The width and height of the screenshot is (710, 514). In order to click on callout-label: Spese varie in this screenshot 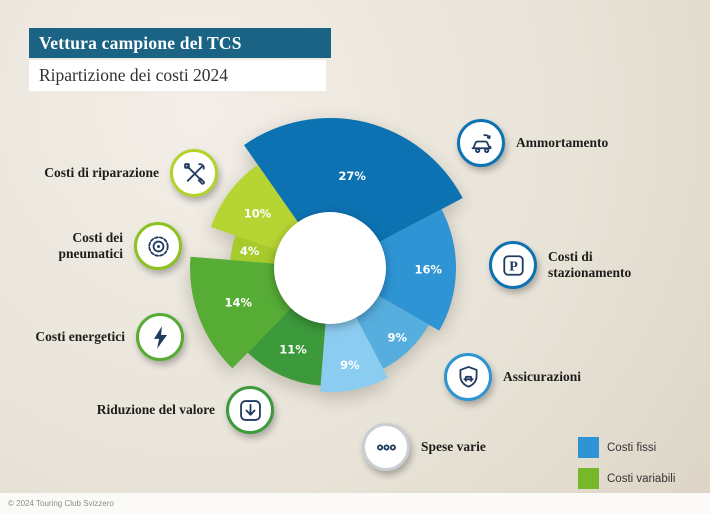, I will do `click(453, 447)`.